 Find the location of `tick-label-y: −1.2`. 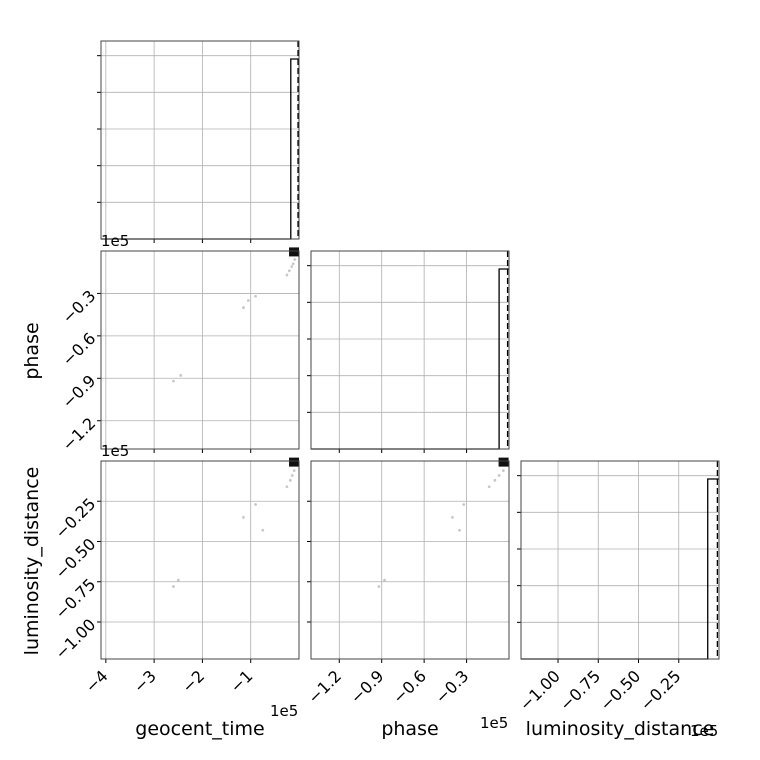

tick-label-y: −1.2 is located at coordinates (78, 434).